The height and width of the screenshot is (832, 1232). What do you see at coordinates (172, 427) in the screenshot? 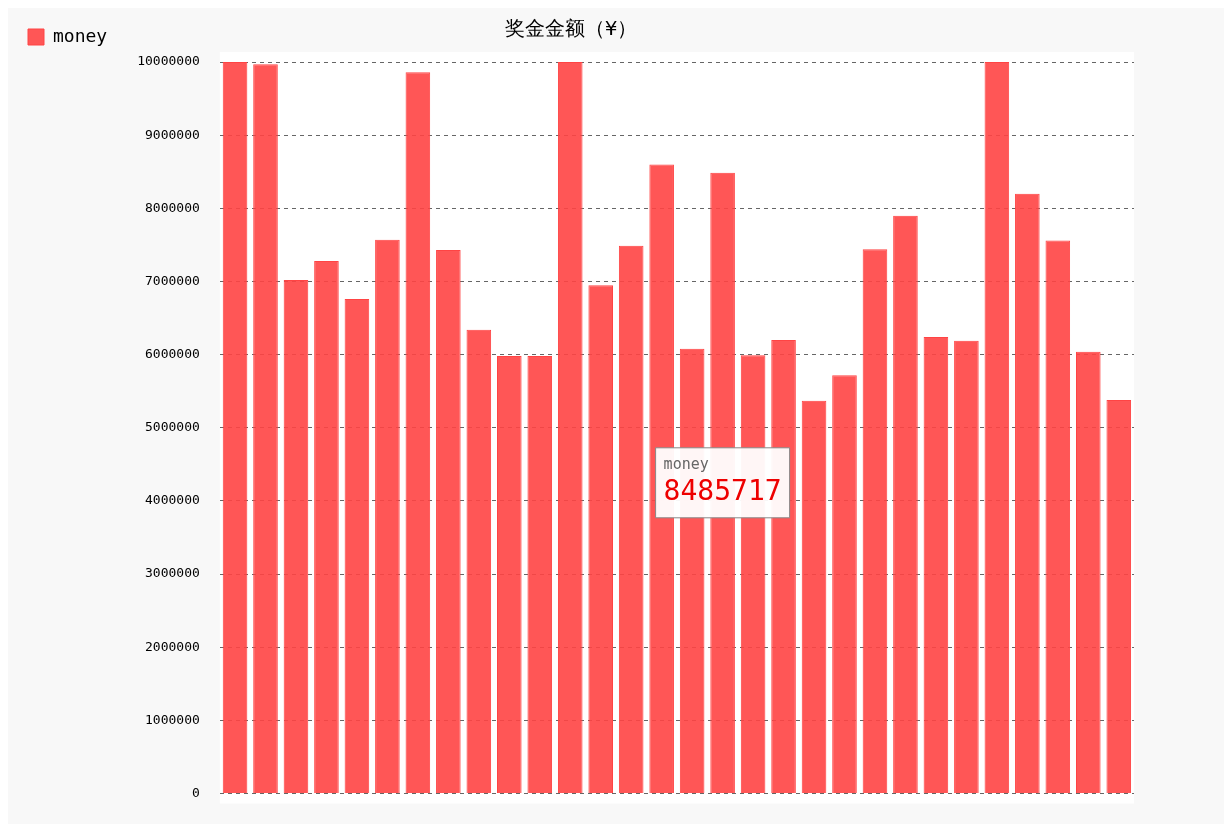
I see `y-tick-label: 5000000` at bounding box center [172, 427].